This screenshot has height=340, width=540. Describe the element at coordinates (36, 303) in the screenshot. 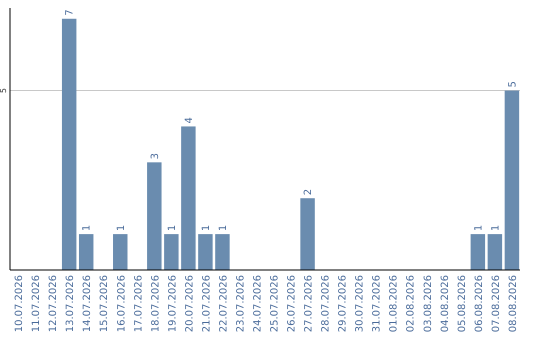

I see `x-tick-label: 11.07.2026` at that location.